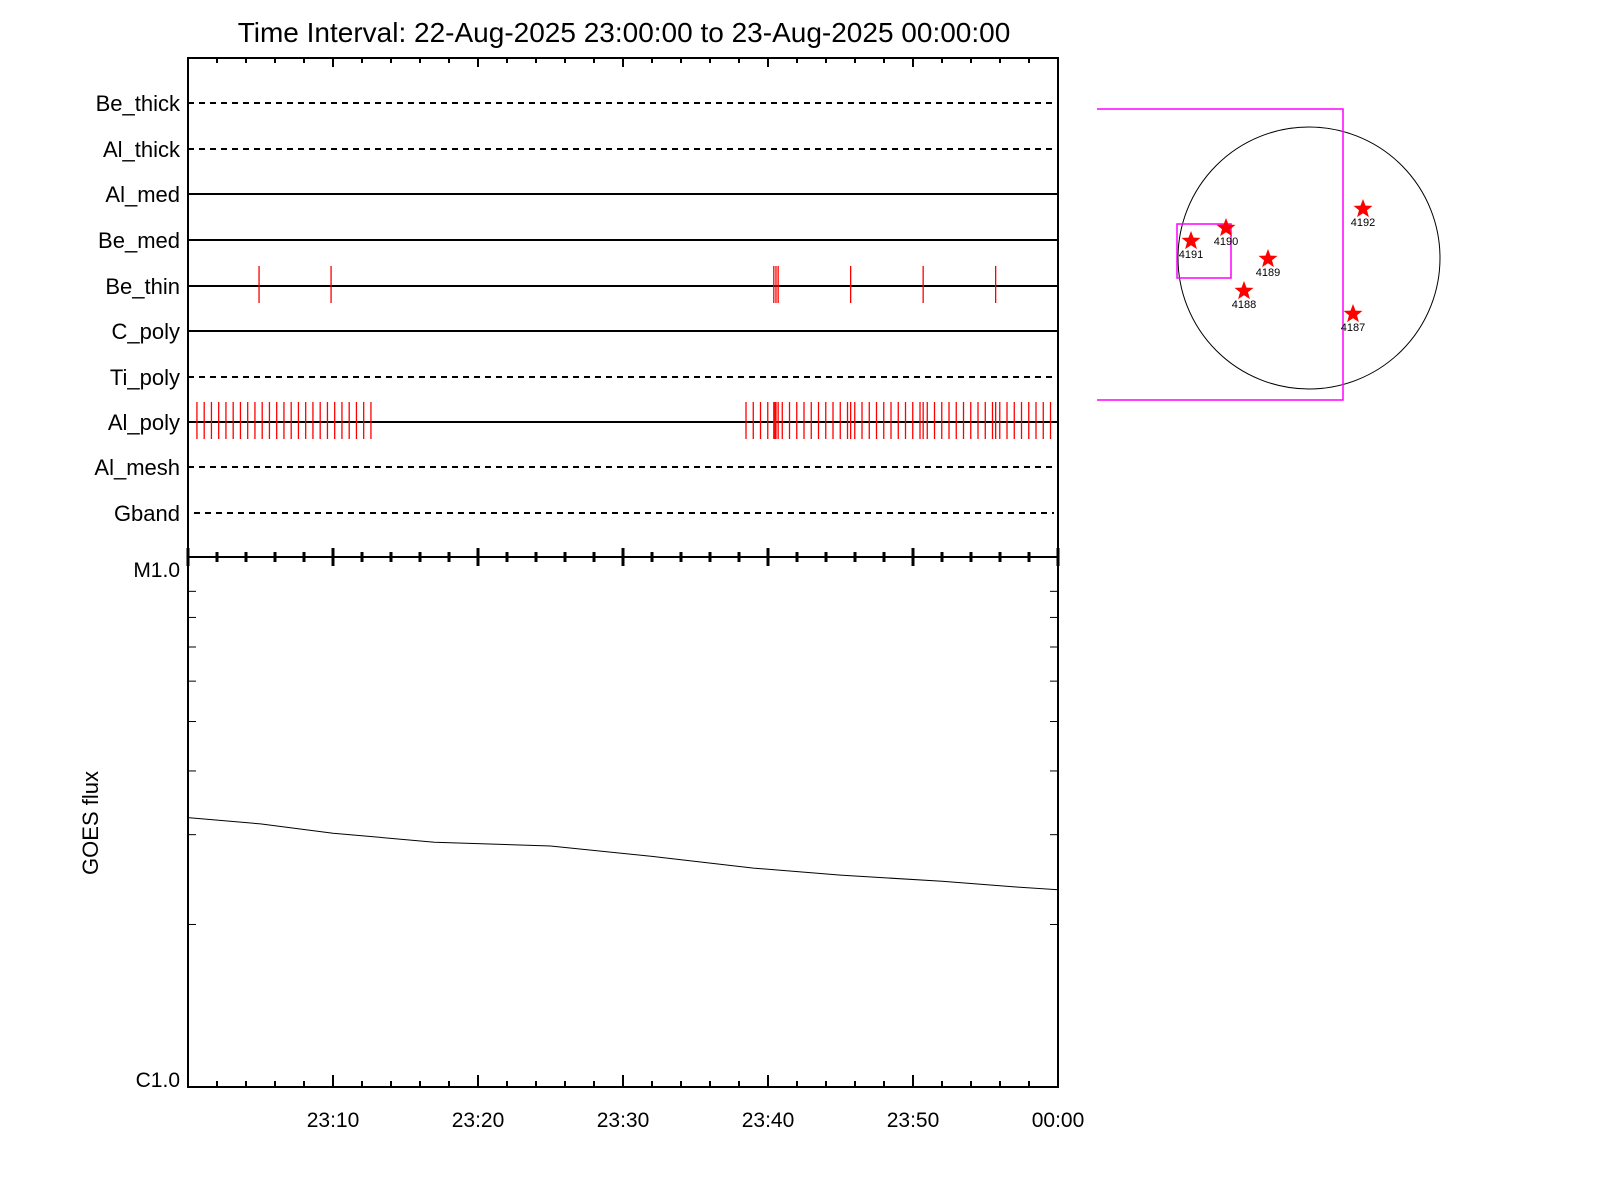  Describe the element at coordinates (1309, 258) in the screenshot. I see `solar-limb` at that location.